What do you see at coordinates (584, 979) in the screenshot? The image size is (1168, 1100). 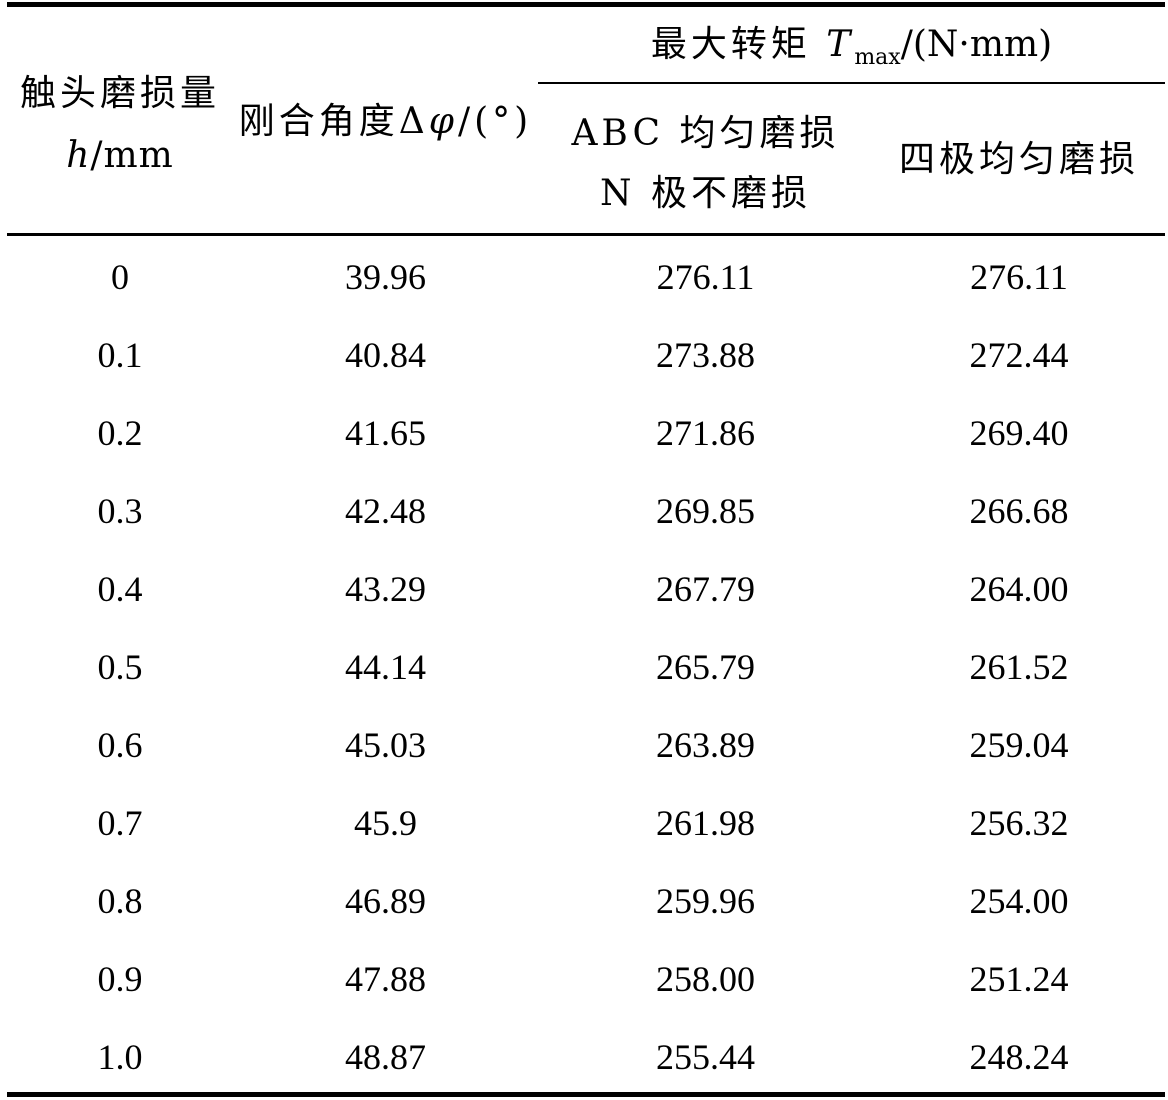 I see `table-row: 0.9 47.88 258.00 251.24` at bounding box center [584, 979].